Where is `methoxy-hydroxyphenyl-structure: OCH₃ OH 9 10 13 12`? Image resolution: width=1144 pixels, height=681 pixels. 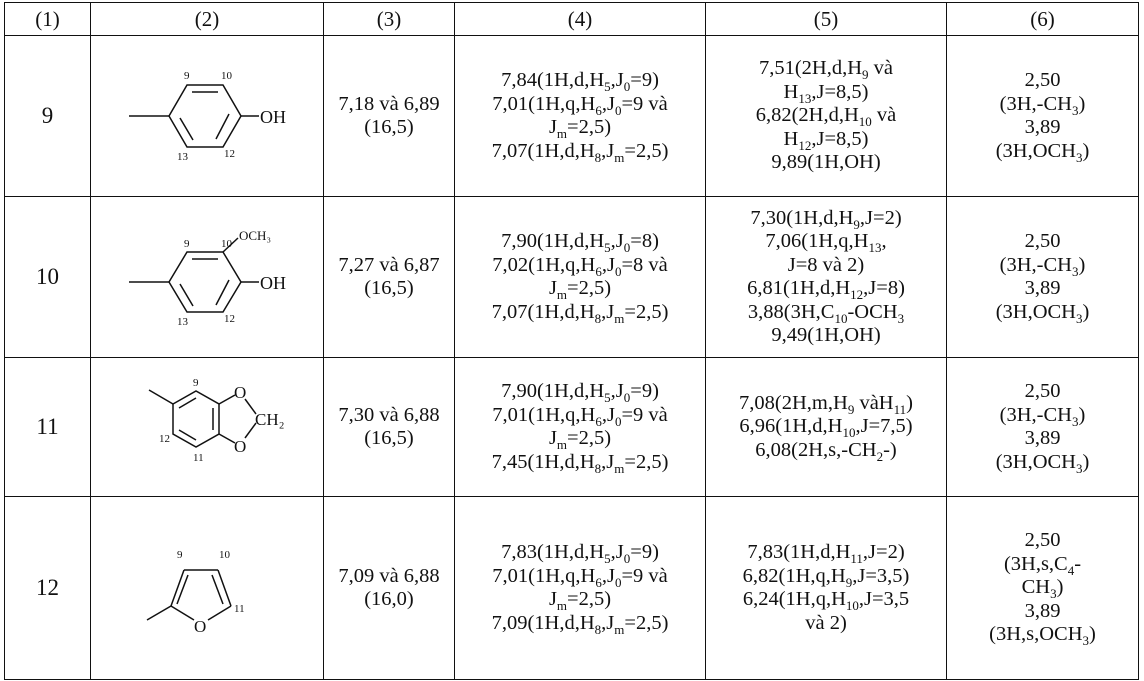
methoxy-hydroxyphenyl-structure: OCH₃ OH 9 10 13 12 is located at coordinates (207, 278).